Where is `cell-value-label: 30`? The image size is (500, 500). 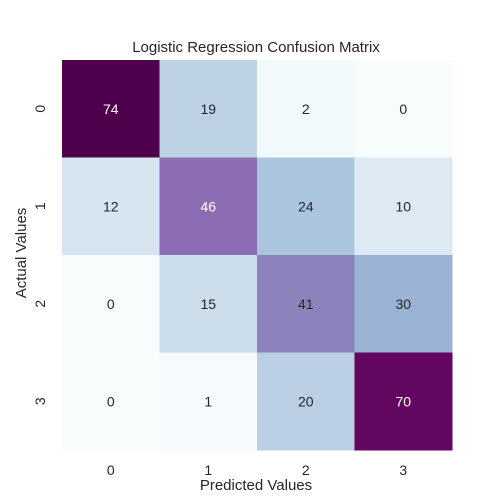
cell-value-label: 30 is located at coordinates (403, 304).